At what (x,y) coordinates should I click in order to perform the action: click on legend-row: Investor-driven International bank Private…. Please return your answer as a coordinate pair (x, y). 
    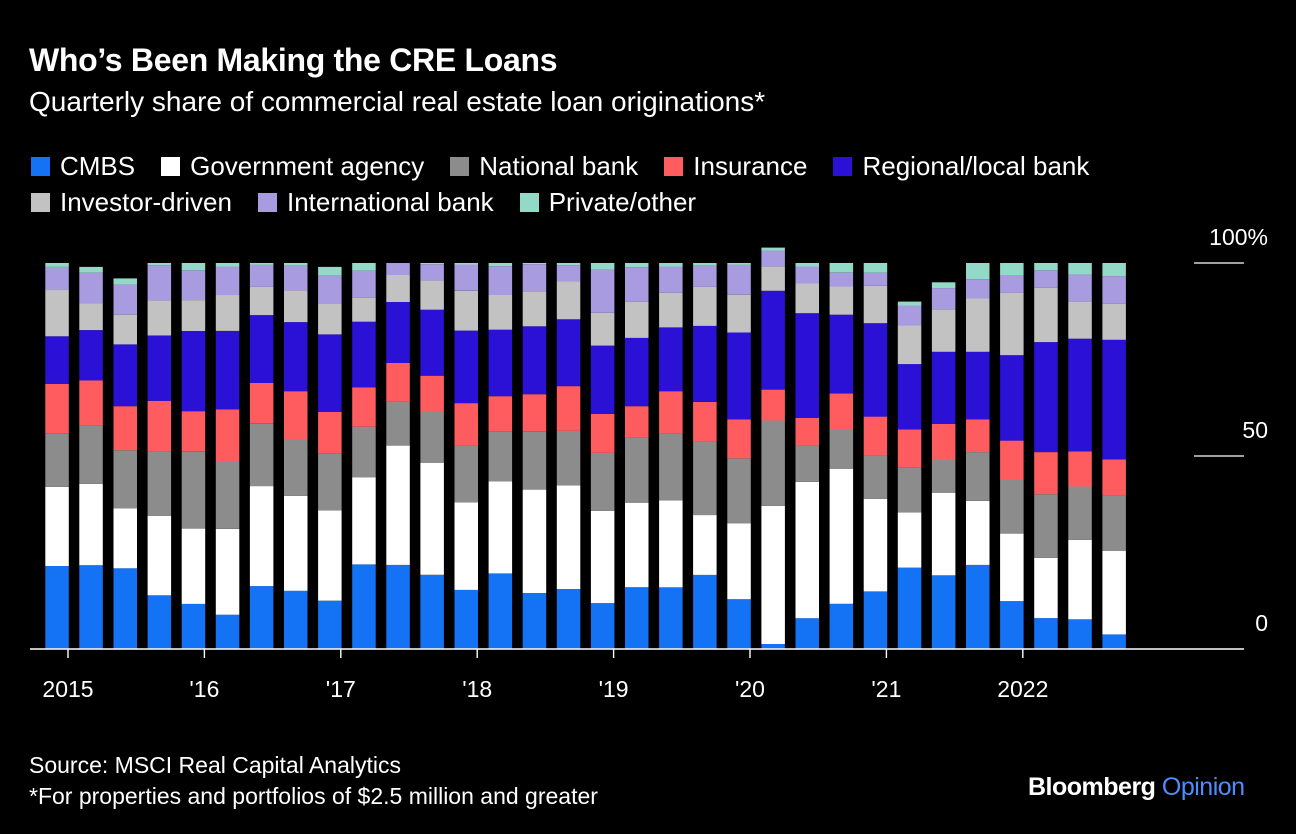
    Looking at the image, I should click on (641, 202).